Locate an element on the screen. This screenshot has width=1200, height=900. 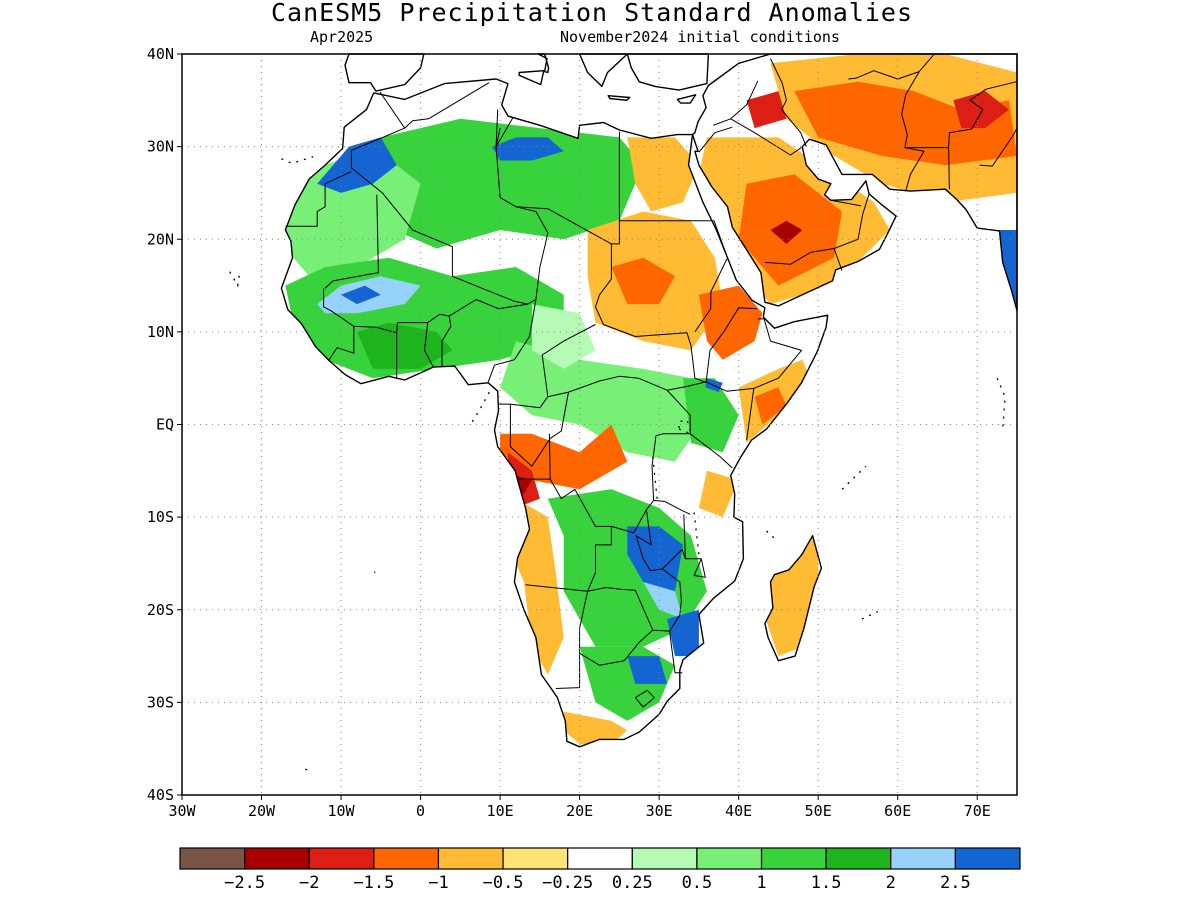
anomaly-region-egypt-orange is located at coordinates (663, 174).